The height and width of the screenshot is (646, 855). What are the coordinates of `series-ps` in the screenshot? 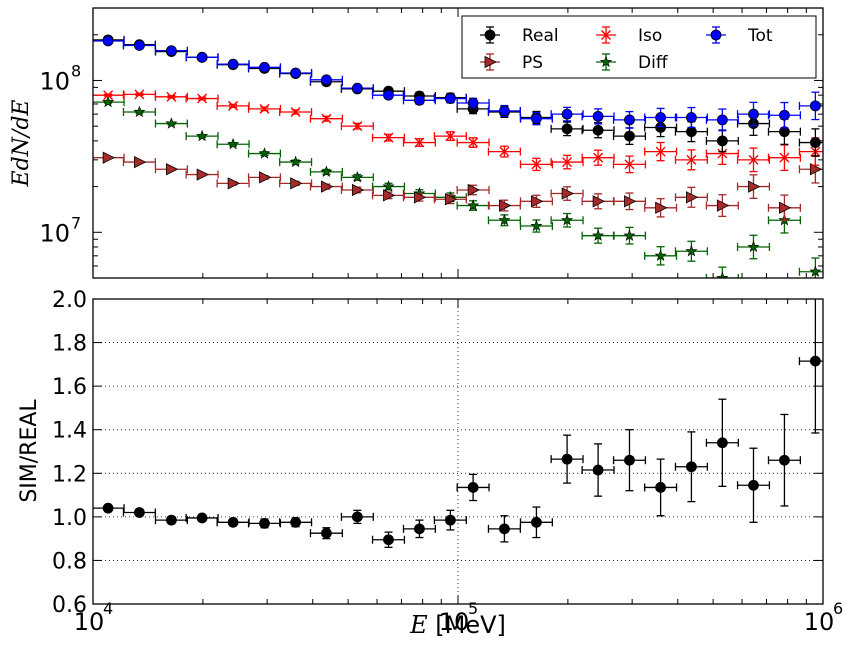 It's located at (458, 186).